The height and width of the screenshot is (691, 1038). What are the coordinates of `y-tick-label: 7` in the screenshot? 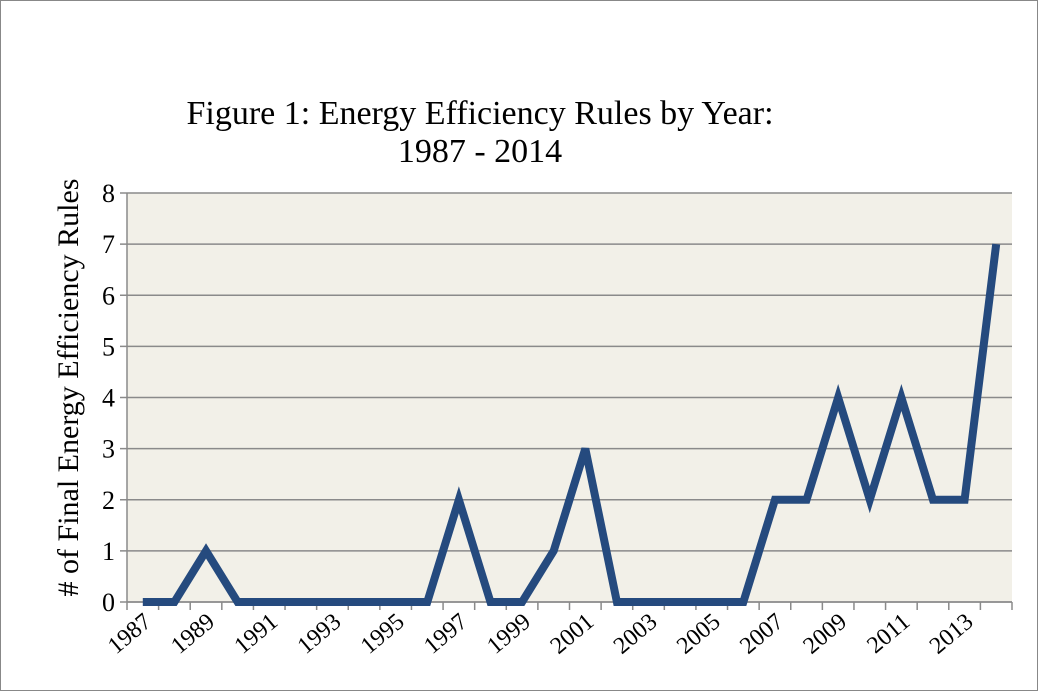 It's located at (108, 244).